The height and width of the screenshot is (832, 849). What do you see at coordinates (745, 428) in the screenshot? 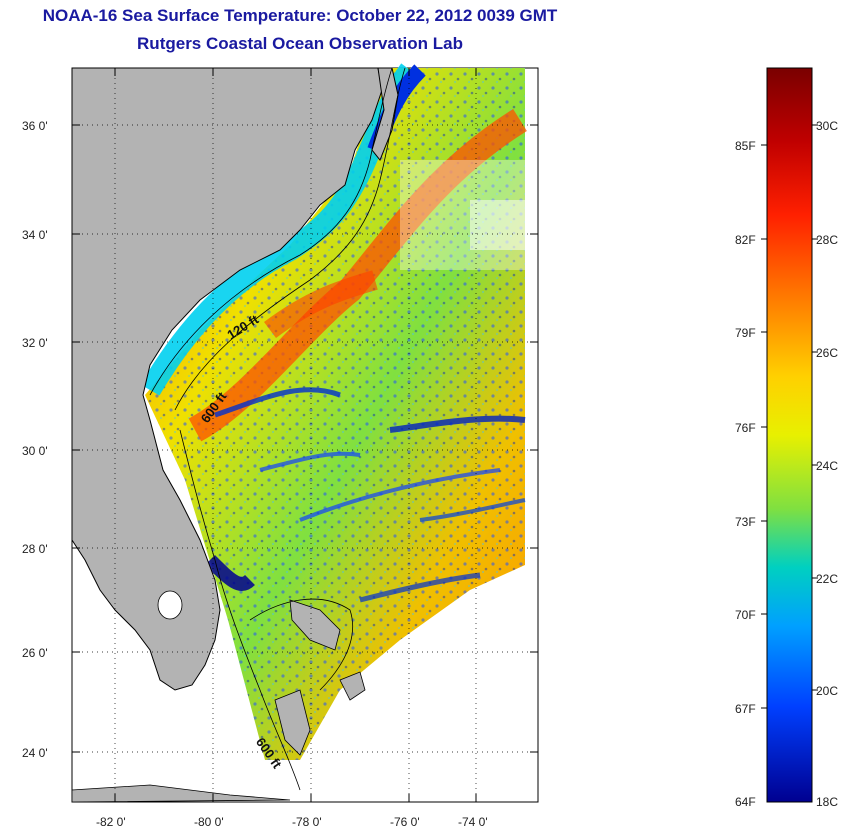
I see `colorbar-label-76f: 76F` at bounding box center [745, 428].